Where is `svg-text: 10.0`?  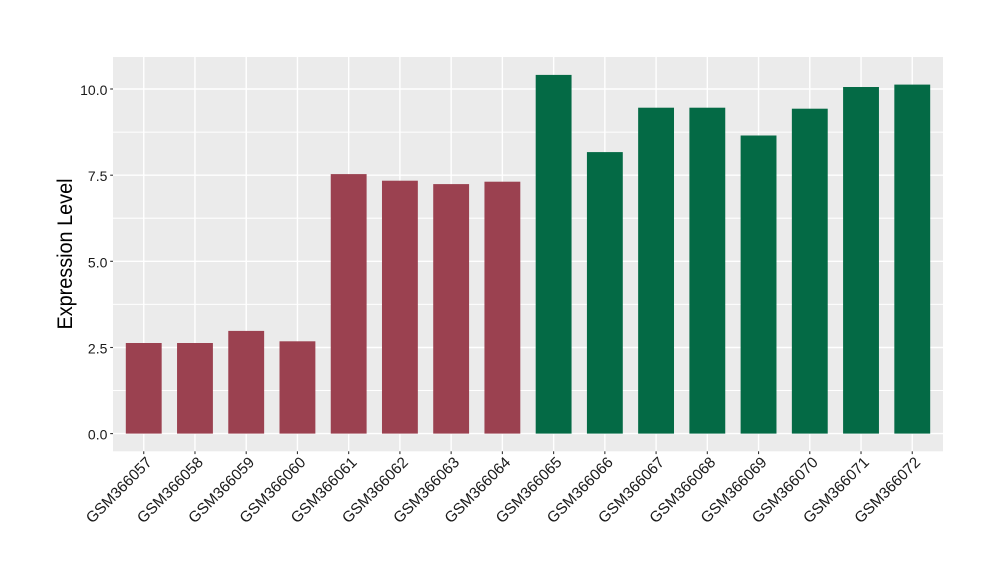 svg-text: 10.0 is located at coordinates (93, 90).